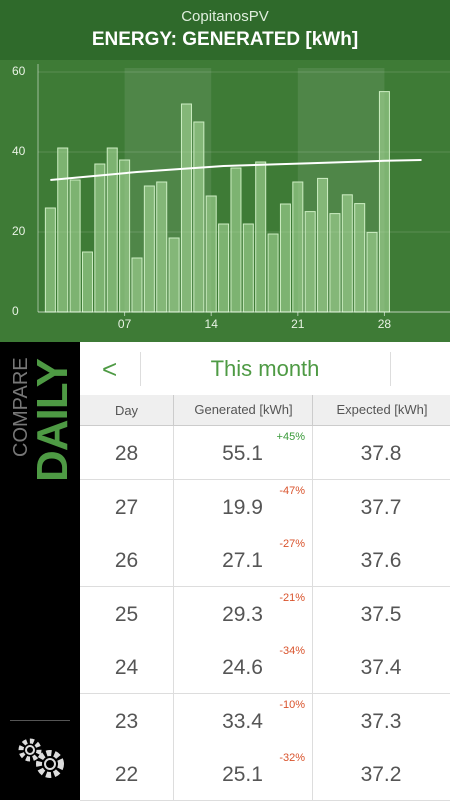 The height and width of the screenshot is (801, 450). Describe the element at coordinates (381, 614) in the screenshot. I see `expected-cell: 37.5` at that location.